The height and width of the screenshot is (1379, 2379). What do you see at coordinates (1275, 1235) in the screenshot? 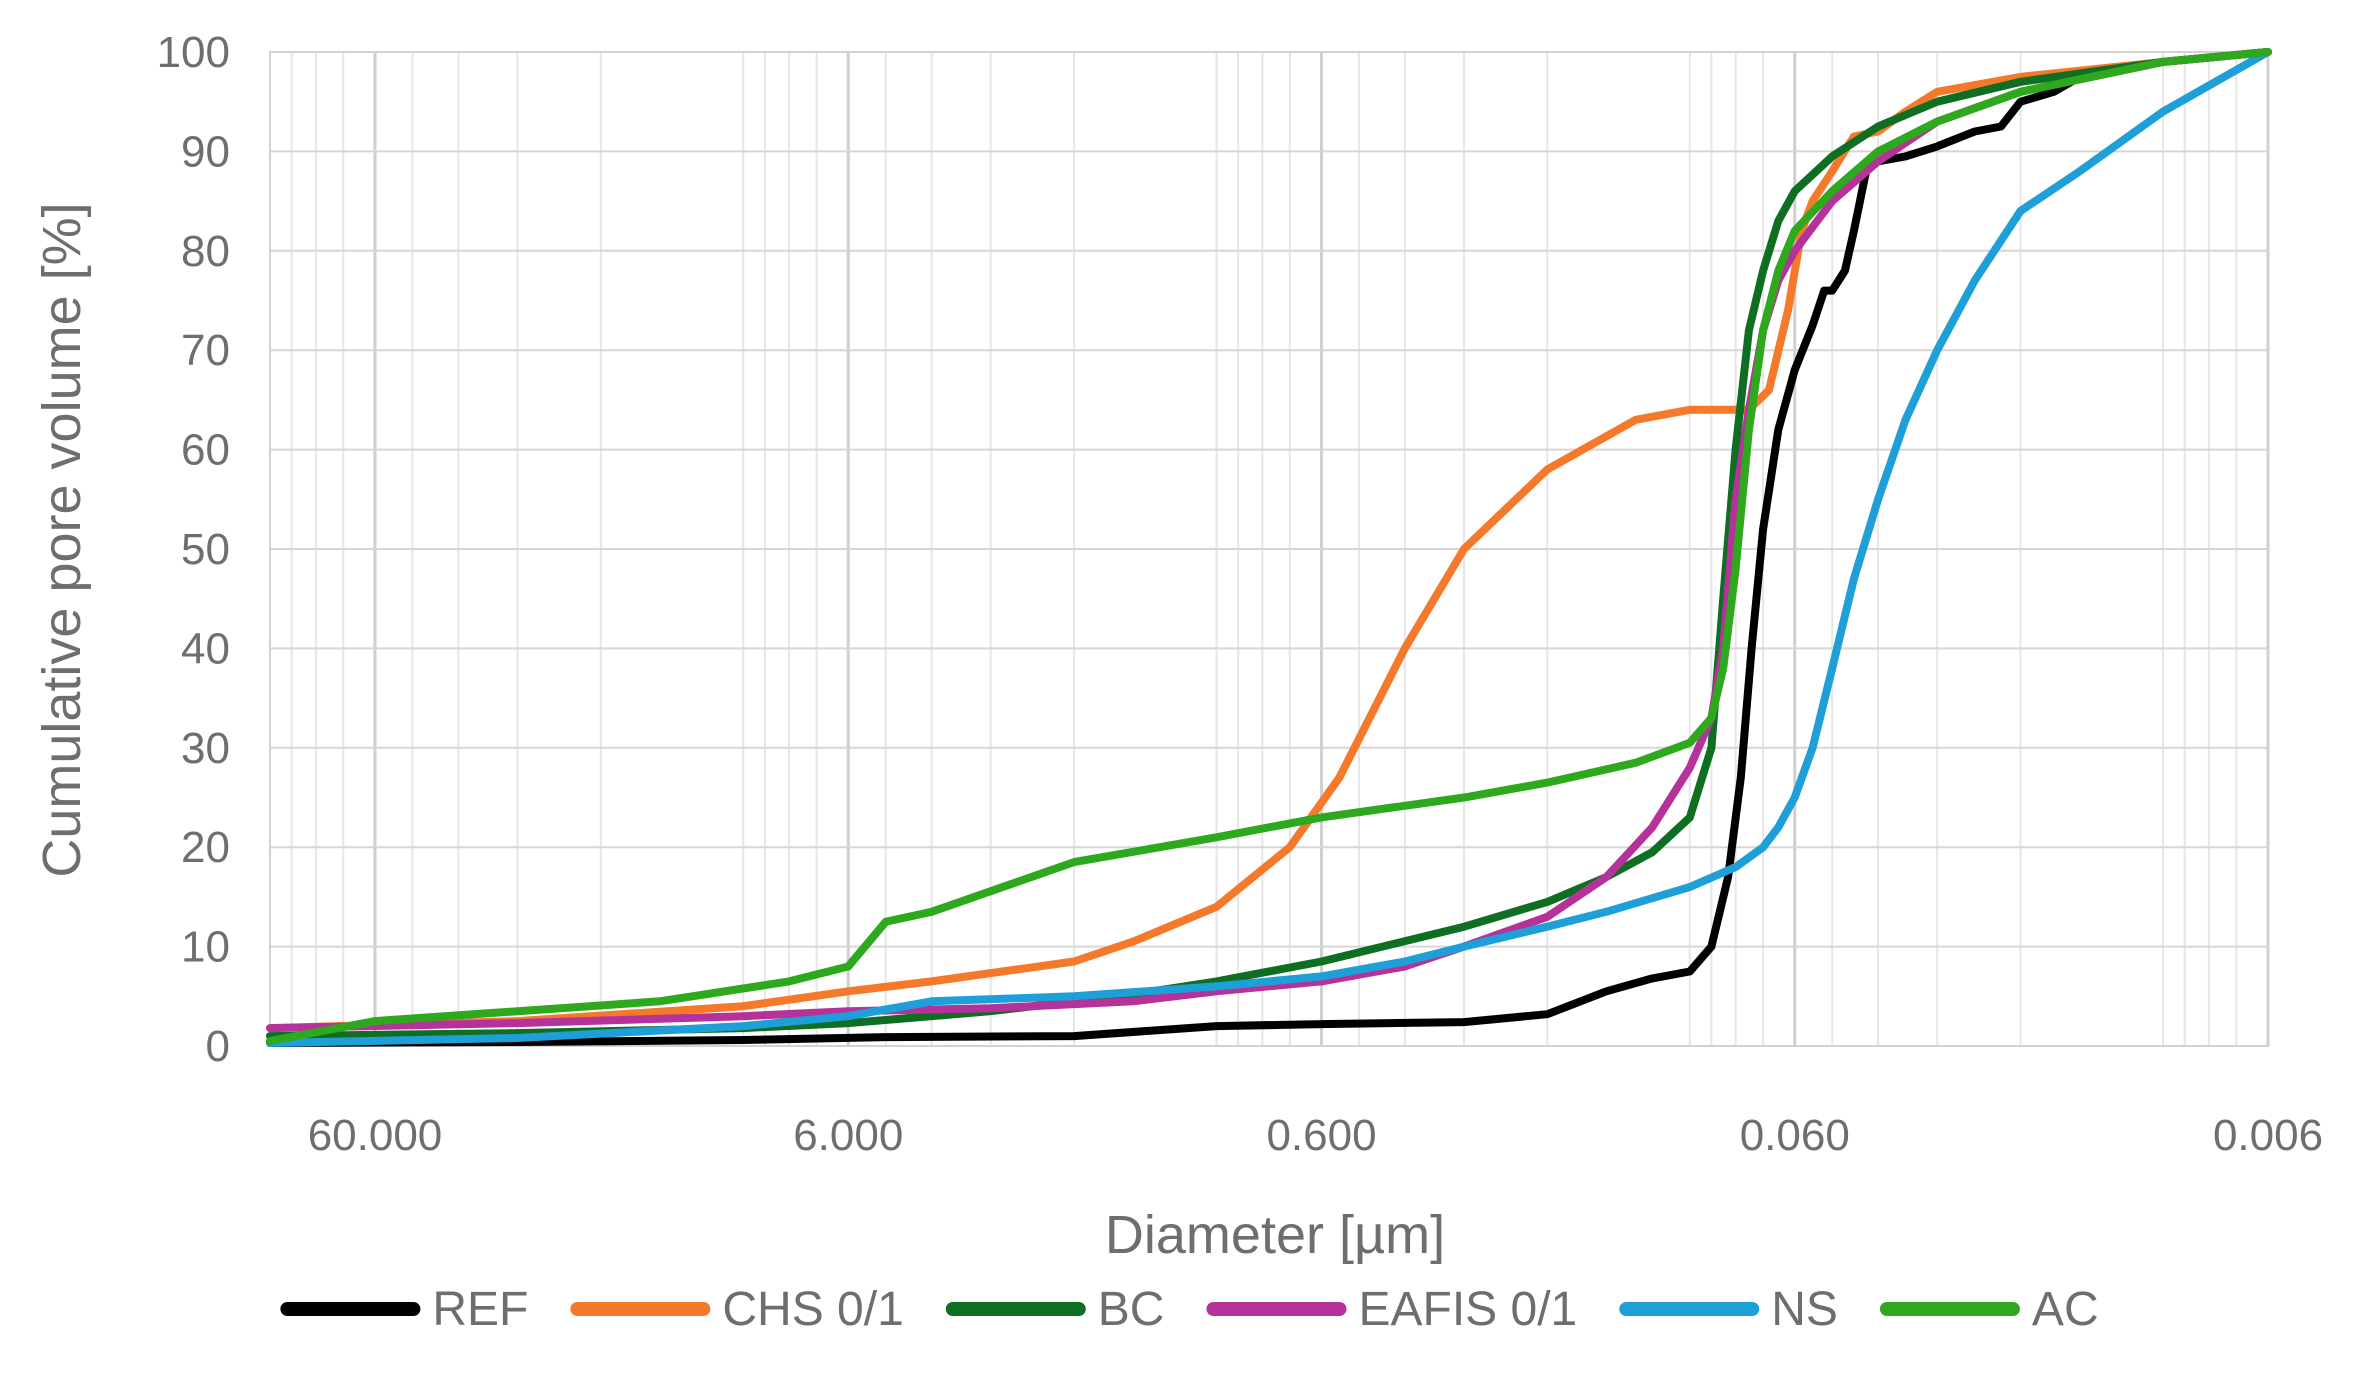
I see `x-axis-title: Diameter [µm]` at bounding box center [1275, 1235].